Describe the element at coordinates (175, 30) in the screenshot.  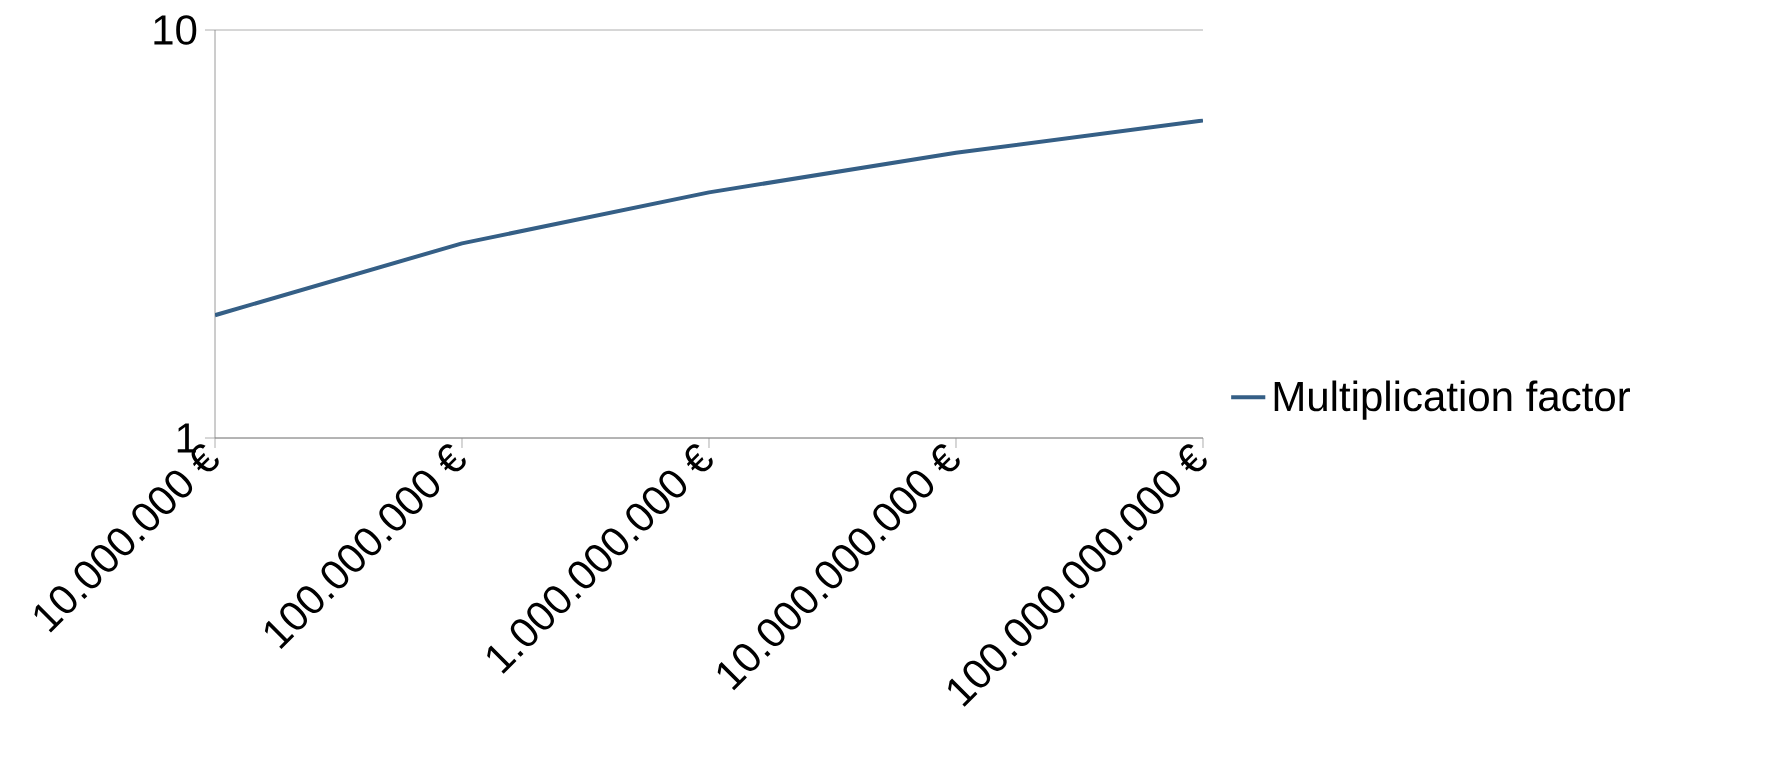
I see `y-tick-label: 10` at that location.